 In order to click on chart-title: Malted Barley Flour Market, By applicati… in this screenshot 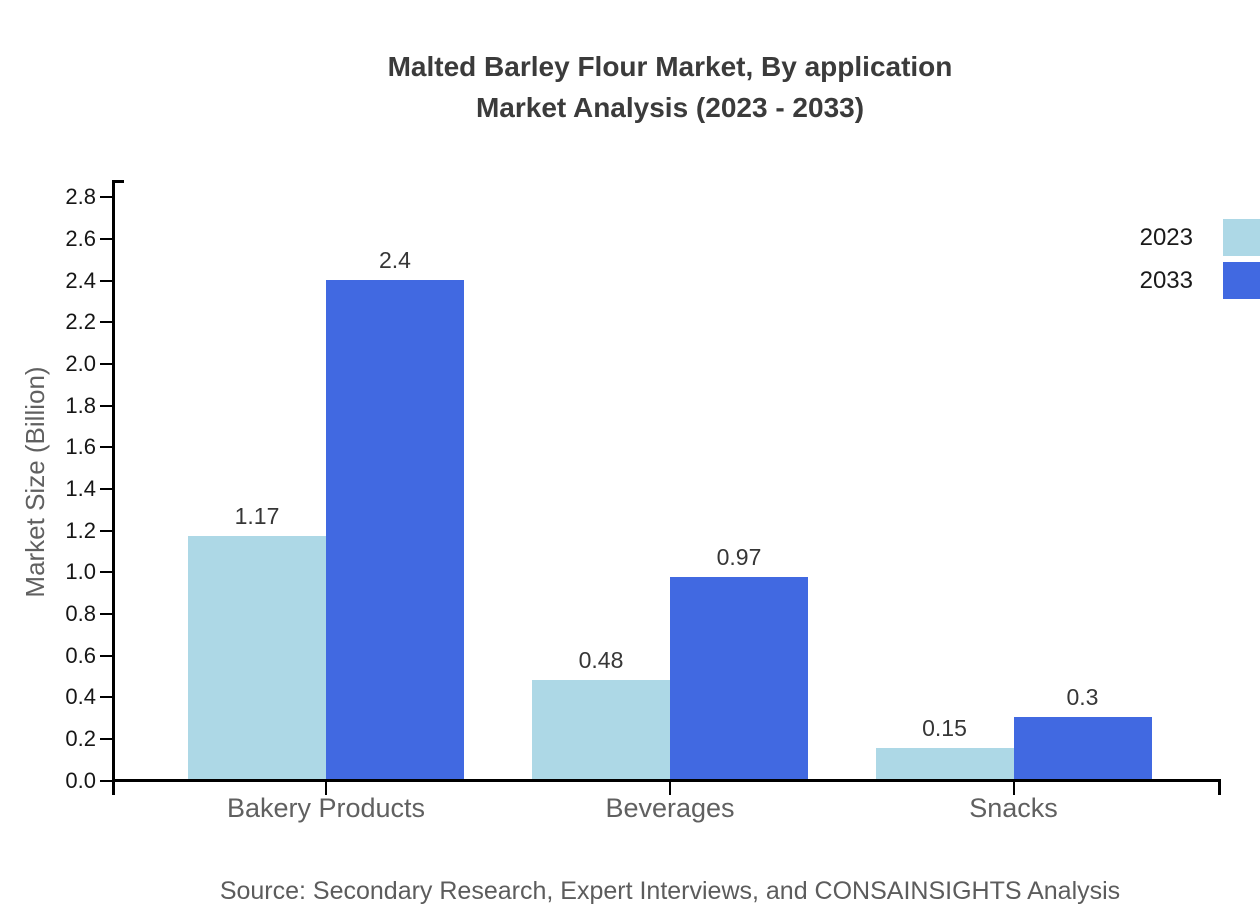, I will do `click(670, 87)`.